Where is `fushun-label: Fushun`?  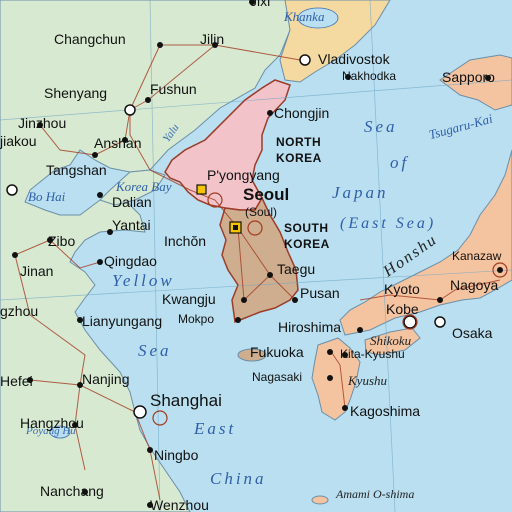 fushun-label: Fushun is located at coordinates (173, 89).